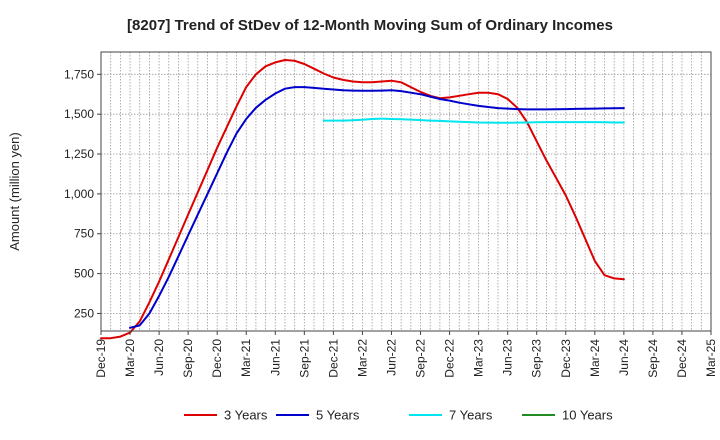  I want to click on y-tick-label: 1,000, so click(79, 194).